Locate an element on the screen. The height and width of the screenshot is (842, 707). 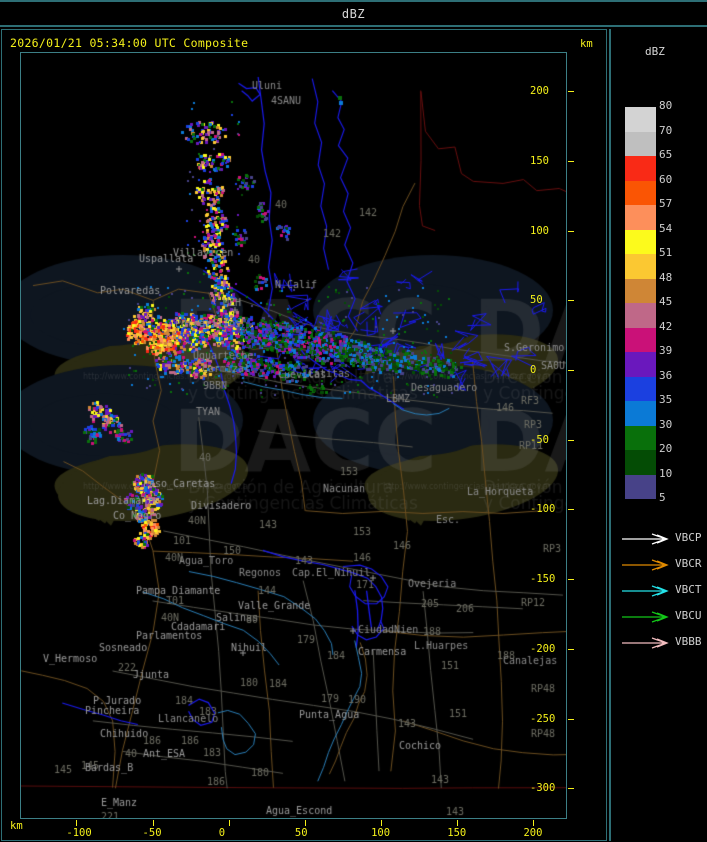
vector-legend-label: VBCT is located at coordinates (688, 589).